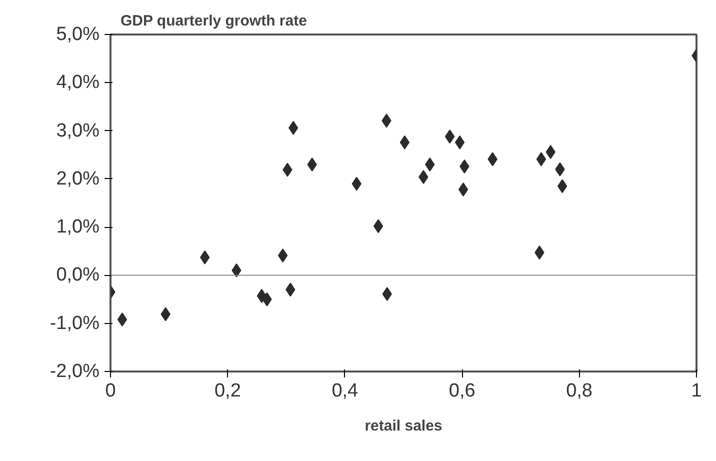 The image size is (716, 461). Describe the element at coordinates (75, 371) in the screenshot. I see `y-tick-label: -2,0%` at that location.